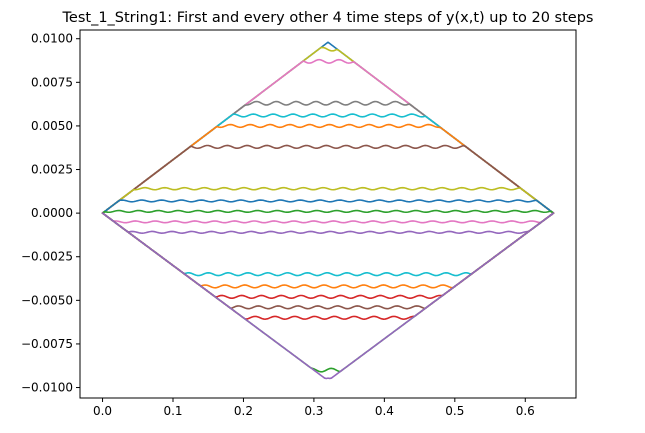 The image size is (645, 433). What do you see at coordinates (172, 411) in the screenshot?
I see `x-tick-label: 0.1` at bounding box center [172, 411].